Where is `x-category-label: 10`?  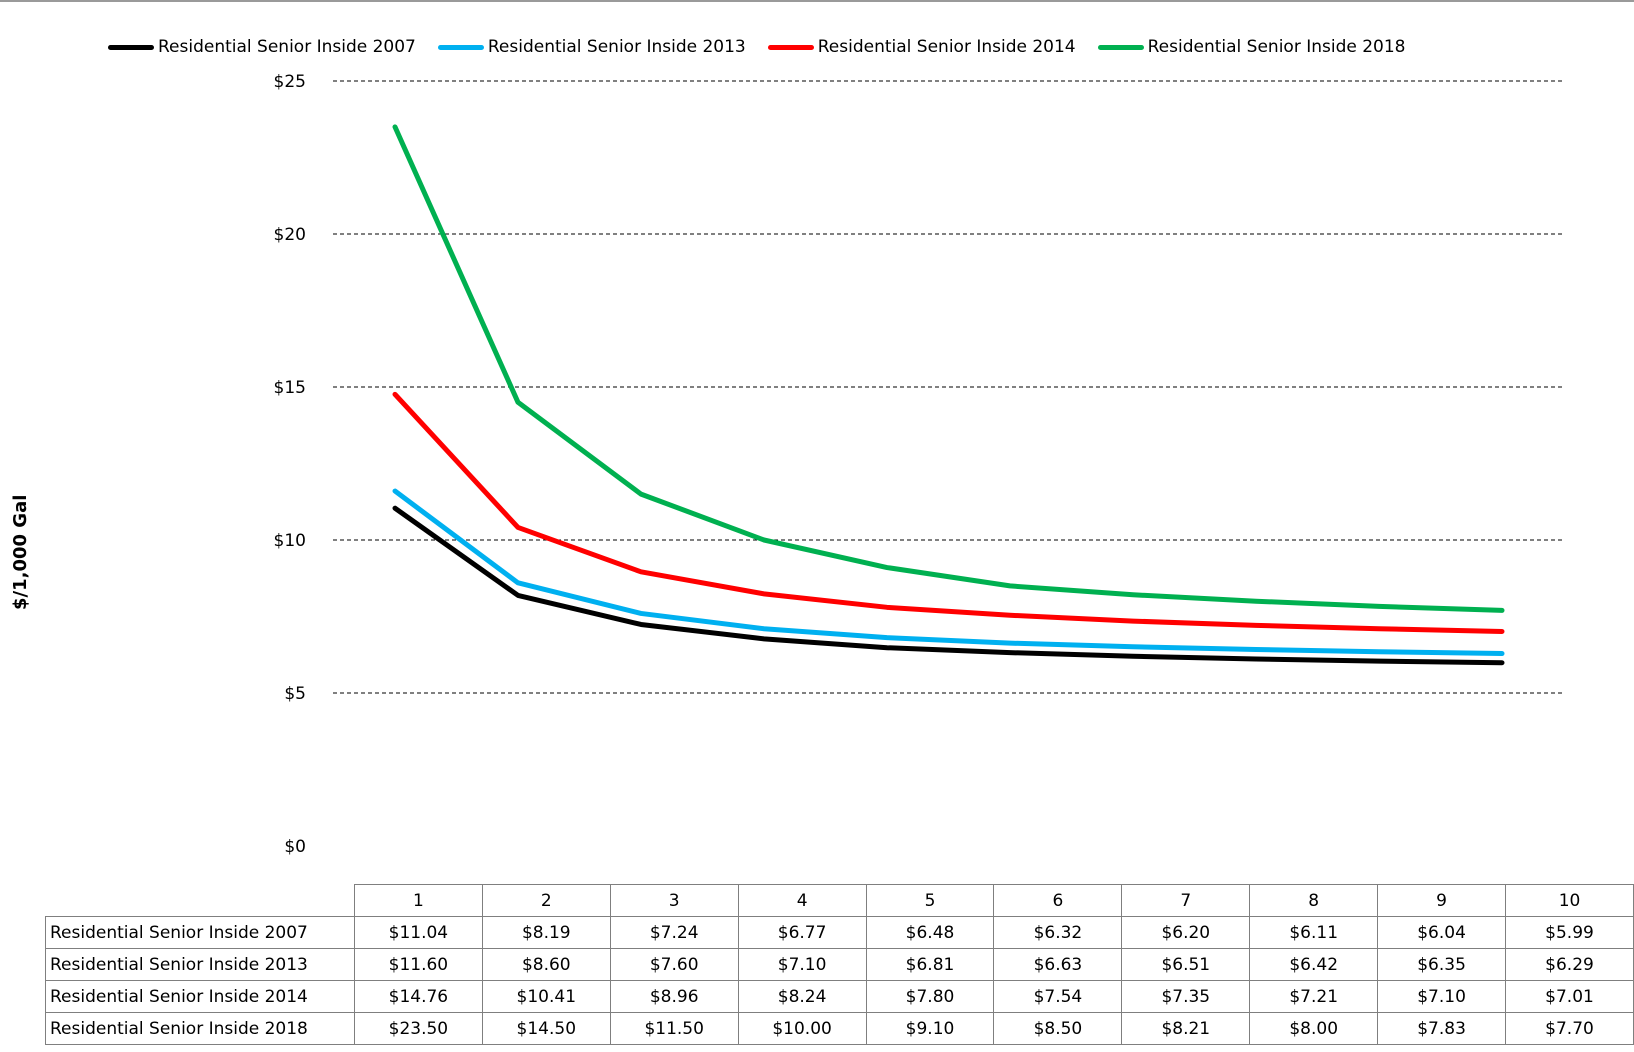
x-category-label: 10 is located at coordinates (1569, 900).